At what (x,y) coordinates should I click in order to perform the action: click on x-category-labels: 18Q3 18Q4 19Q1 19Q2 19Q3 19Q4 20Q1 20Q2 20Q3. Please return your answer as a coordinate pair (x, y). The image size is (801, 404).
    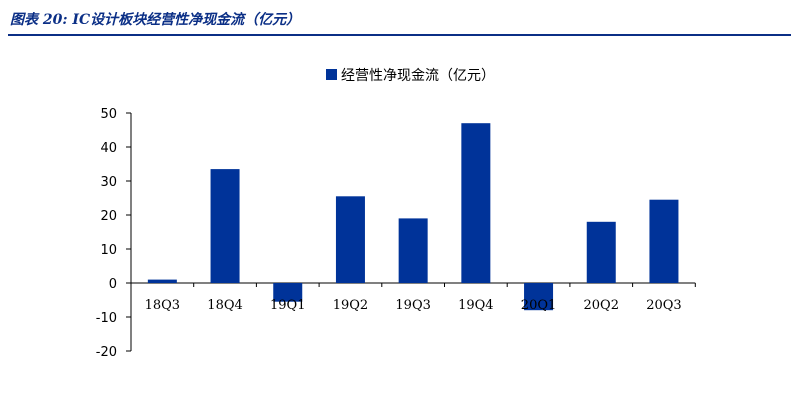
    Looking at the image, I should click on (413, 305).